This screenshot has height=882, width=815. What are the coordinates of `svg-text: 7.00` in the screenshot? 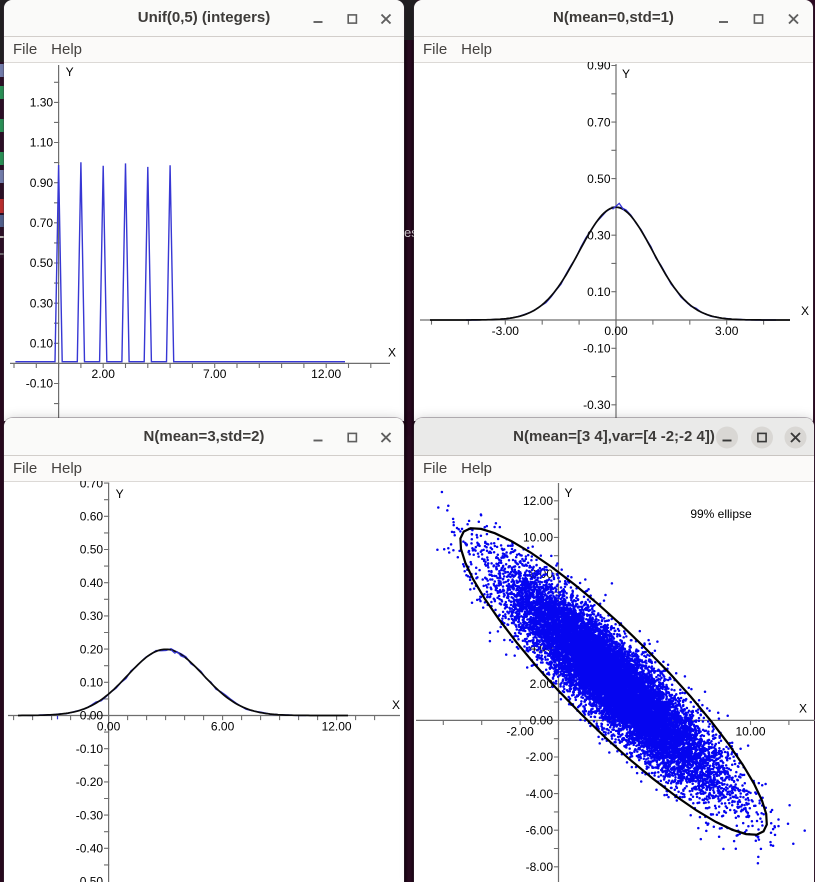 It's located at (215, 374).